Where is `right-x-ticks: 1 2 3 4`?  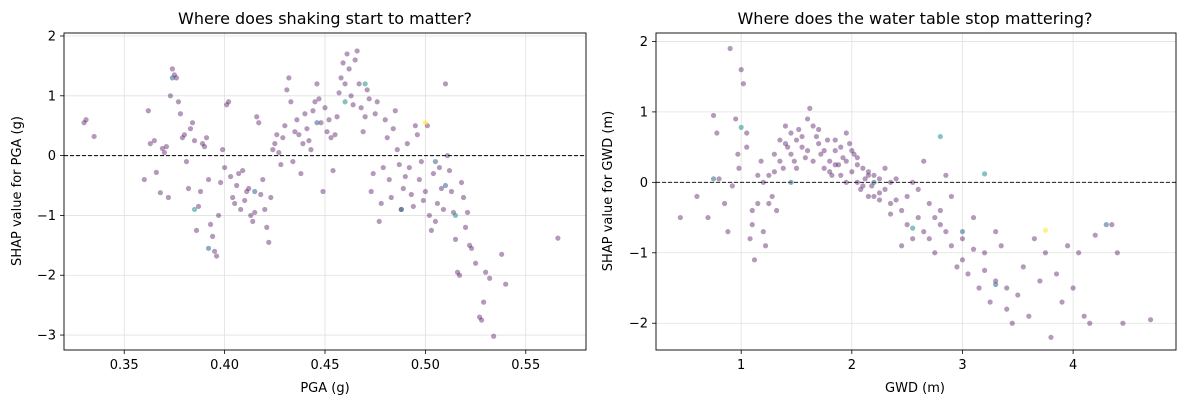 right-x-ticks: 1 2 3 4 is located at coordinates (907, 361).